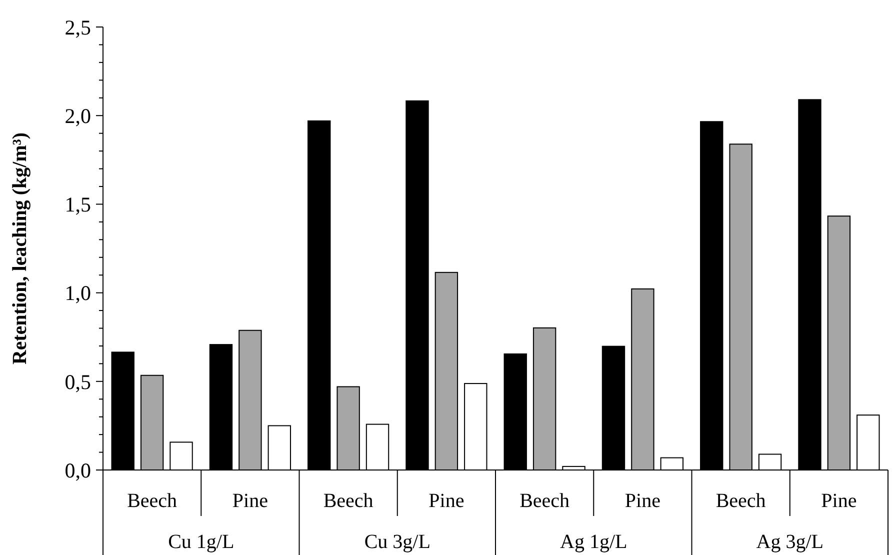 The width and height of the screenshot is (893, 555). I want to click on text: Ag 3g/L, so click(790, 542).